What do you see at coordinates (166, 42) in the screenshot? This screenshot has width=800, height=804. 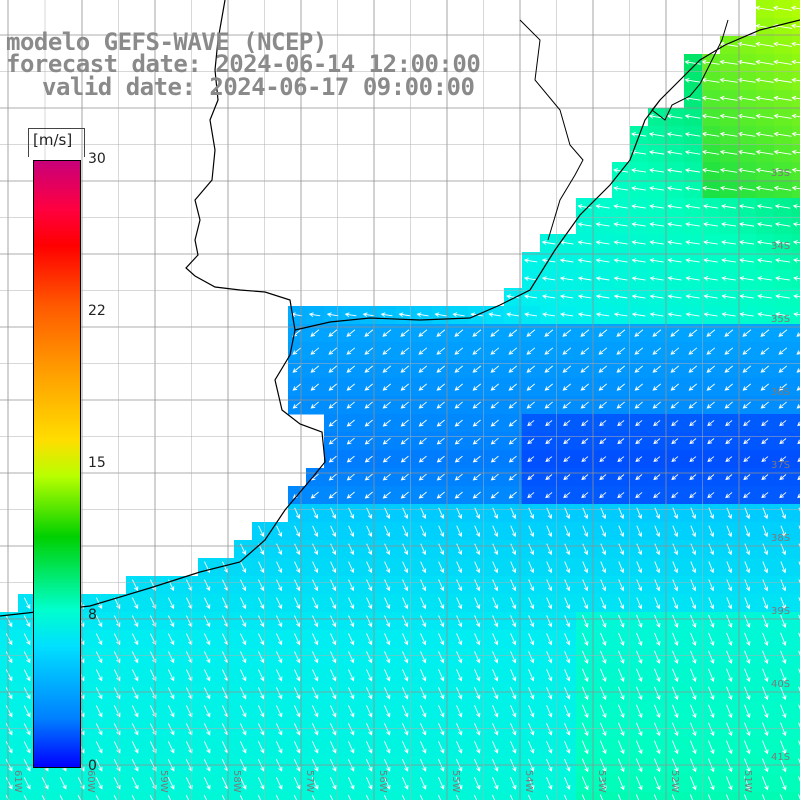 I see `model-title: modelo GEFS-WAVE (NCEP)` at bounding box center [166, 42].